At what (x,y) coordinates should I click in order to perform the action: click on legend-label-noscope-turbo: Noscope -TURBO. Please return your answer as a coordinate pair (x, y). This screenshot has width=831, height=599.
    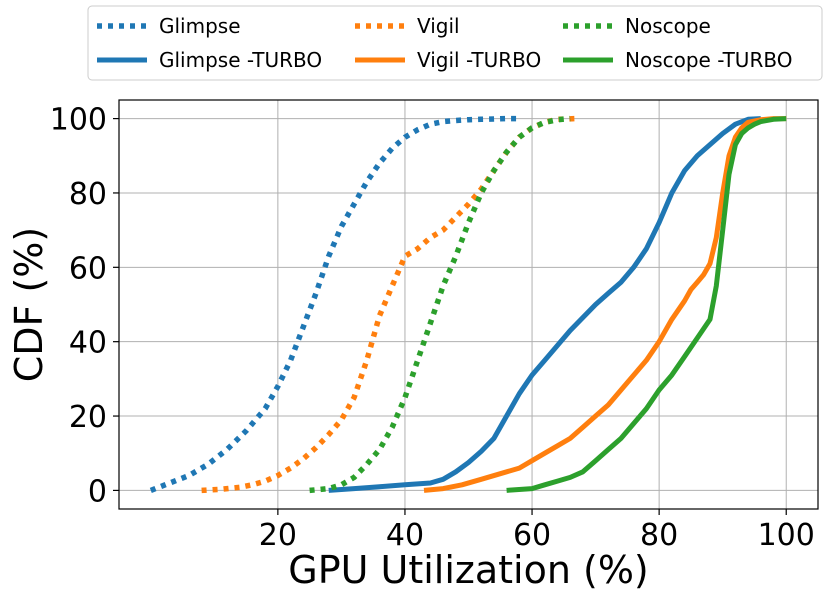
    Looking at the image, I should click on (708, 60).